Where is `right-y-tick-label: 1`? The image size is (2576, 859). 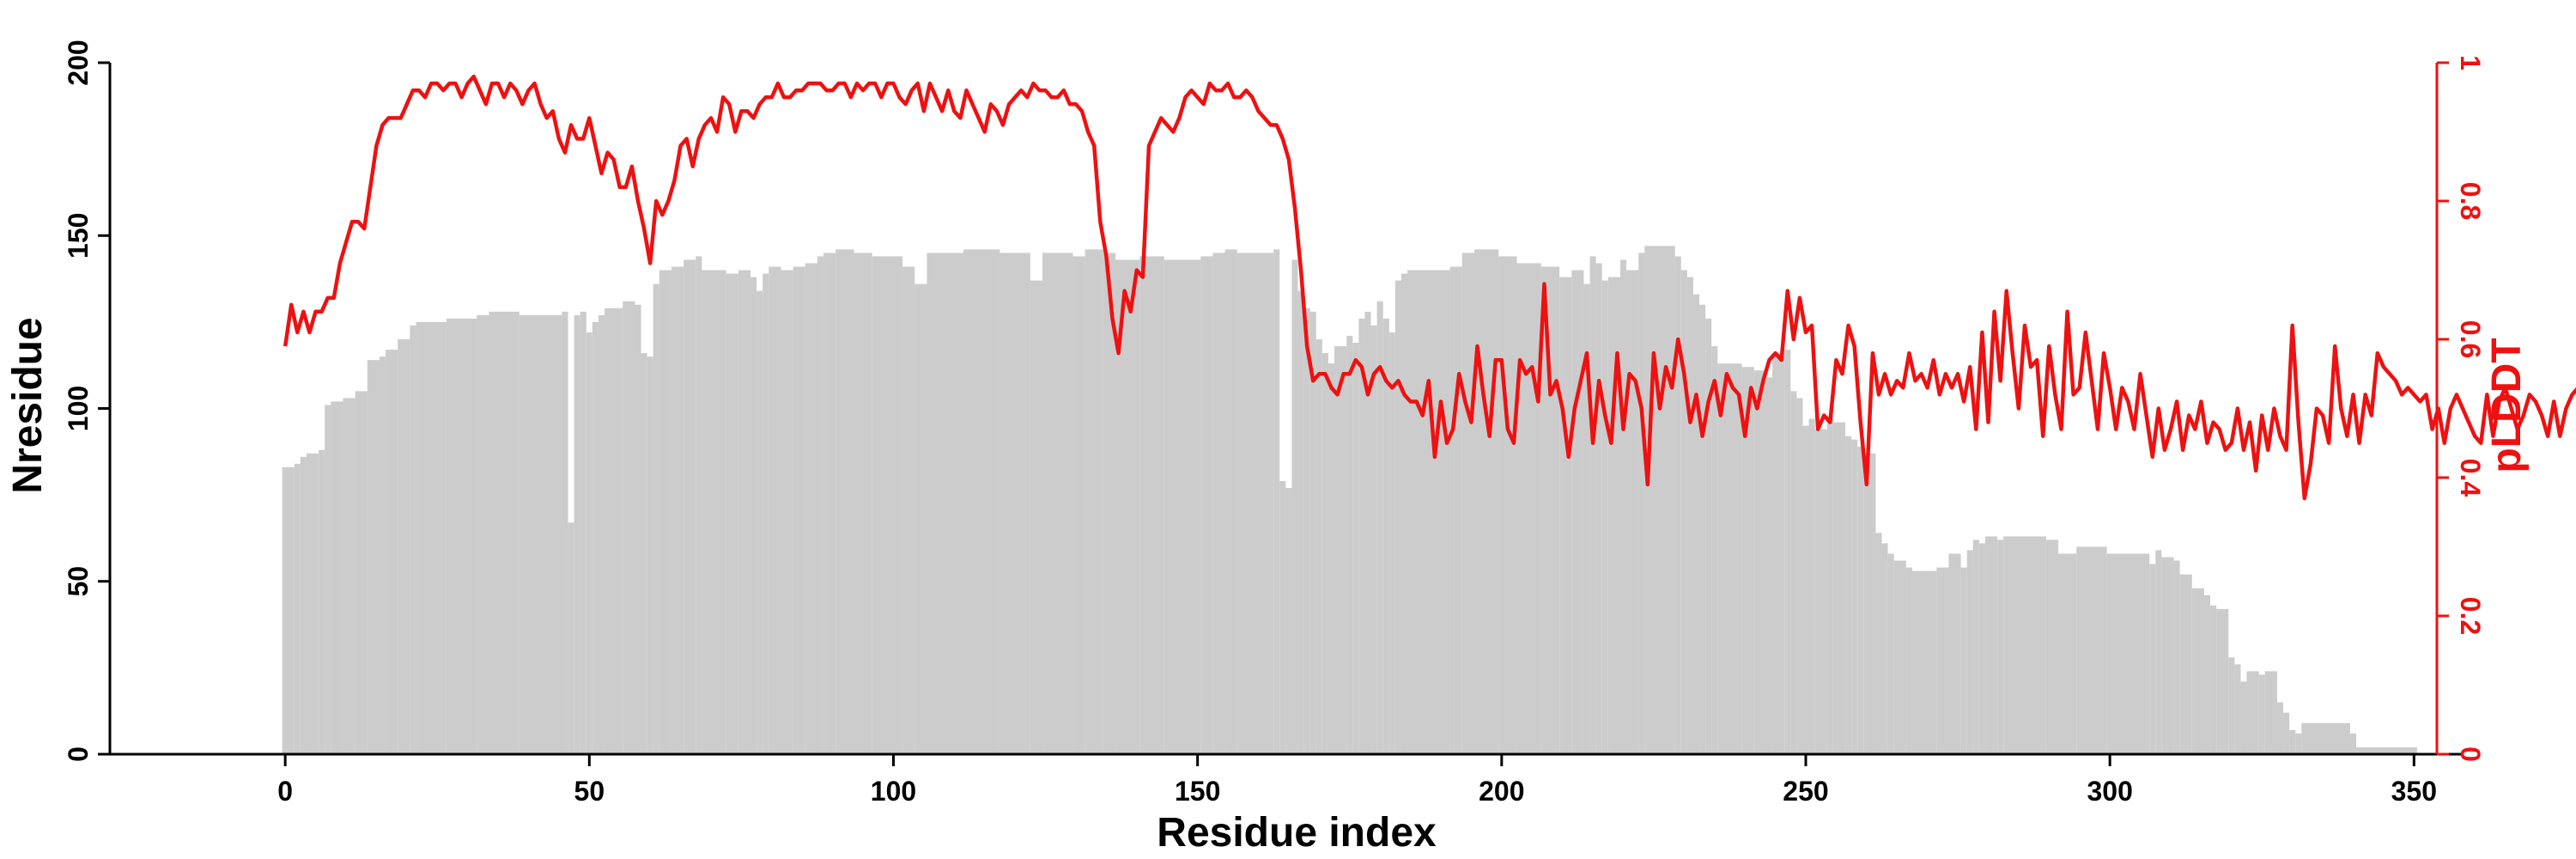 right-y-tick-label: 1 is located at coordinates (2470, 63).